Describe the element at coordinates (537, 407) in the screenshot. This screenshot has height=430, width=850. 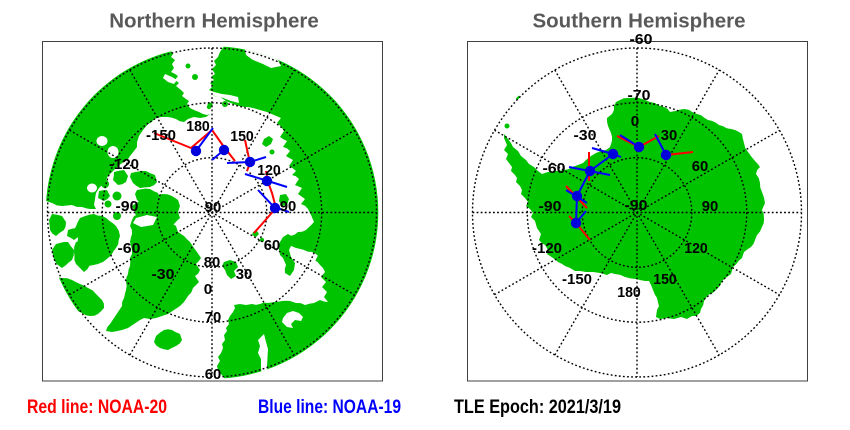
I see `svg-text: TLE Epoch: 2021/3/19` at that location.